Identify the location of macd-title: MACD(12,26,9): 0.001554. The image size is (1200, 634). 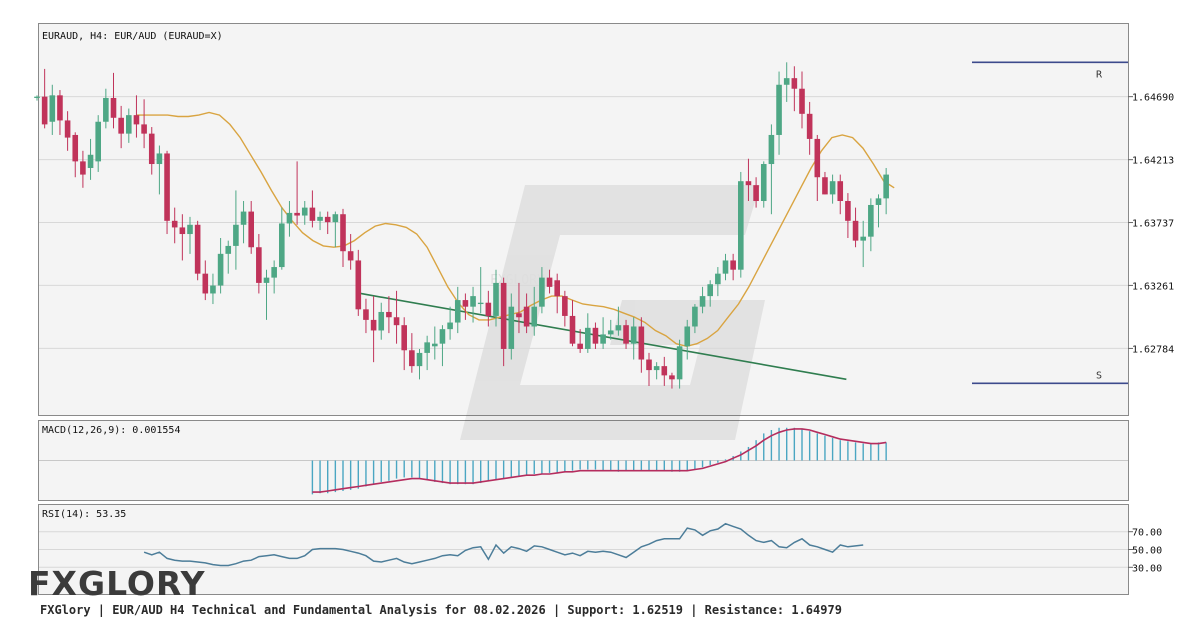
(111, 430).